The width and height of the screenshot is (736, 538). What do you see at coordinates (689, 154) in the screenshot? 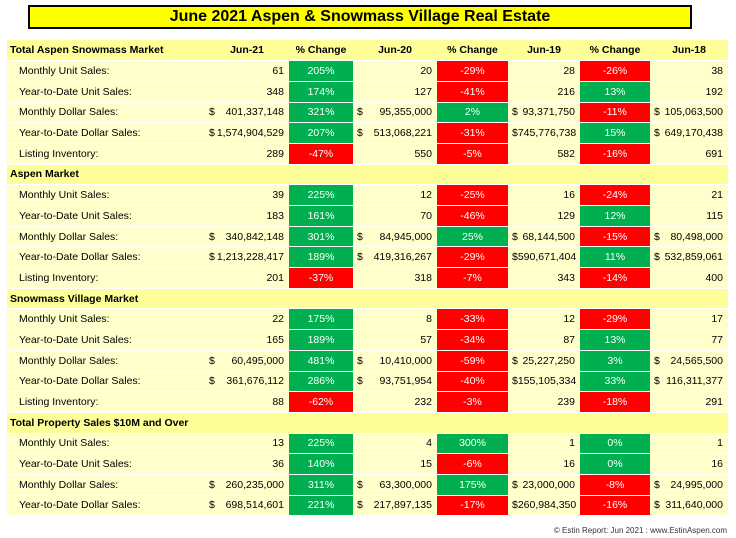
I see `value-jun18: 691` at bounding box center [689, 154].